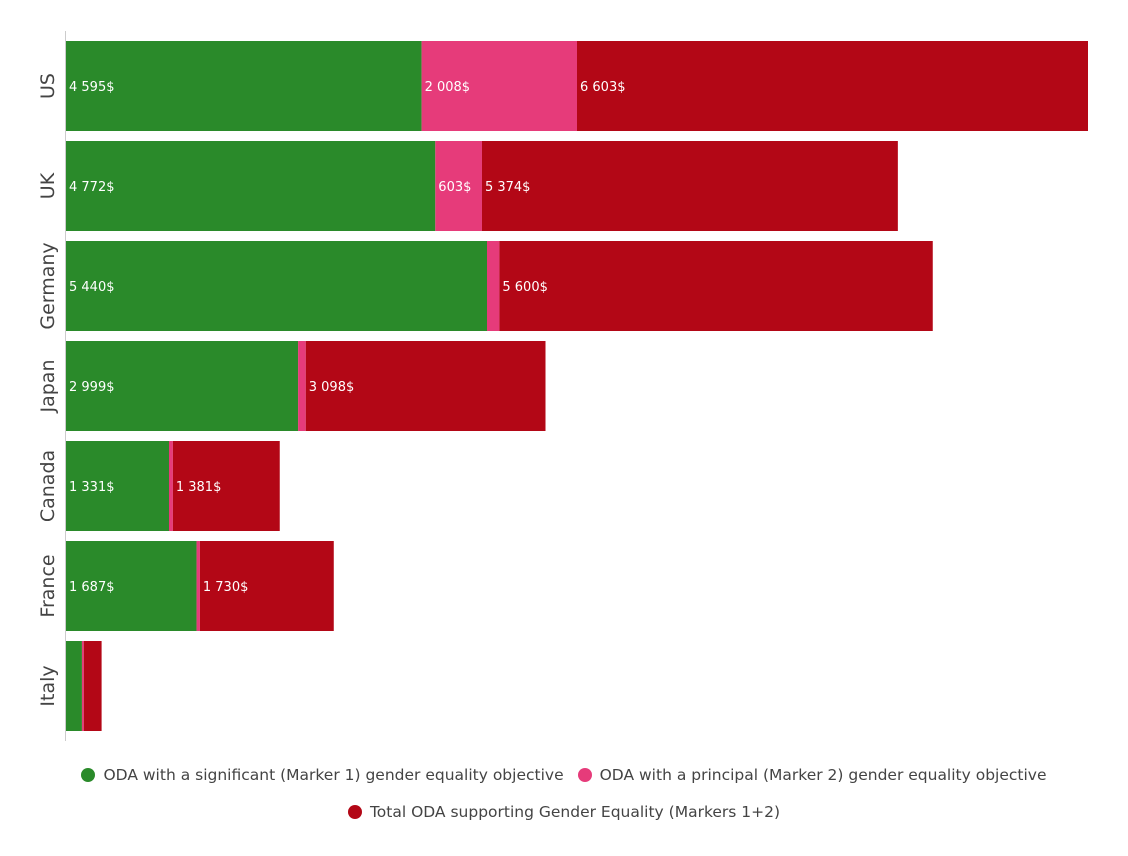 This screenshot has width=1128, height=856. I want to click on category-label-japan: Japan, so click(48, 387).